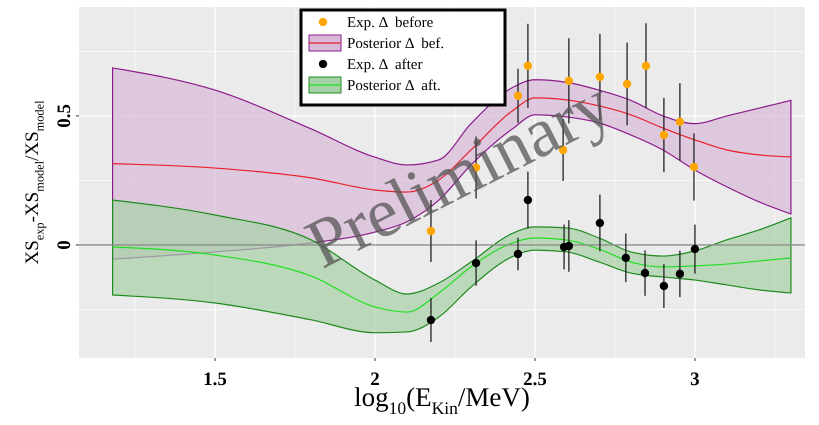  Describe the element at coordinates (215, 379) in the screenshot. I see `x-tick-label: 1.5` at that location.